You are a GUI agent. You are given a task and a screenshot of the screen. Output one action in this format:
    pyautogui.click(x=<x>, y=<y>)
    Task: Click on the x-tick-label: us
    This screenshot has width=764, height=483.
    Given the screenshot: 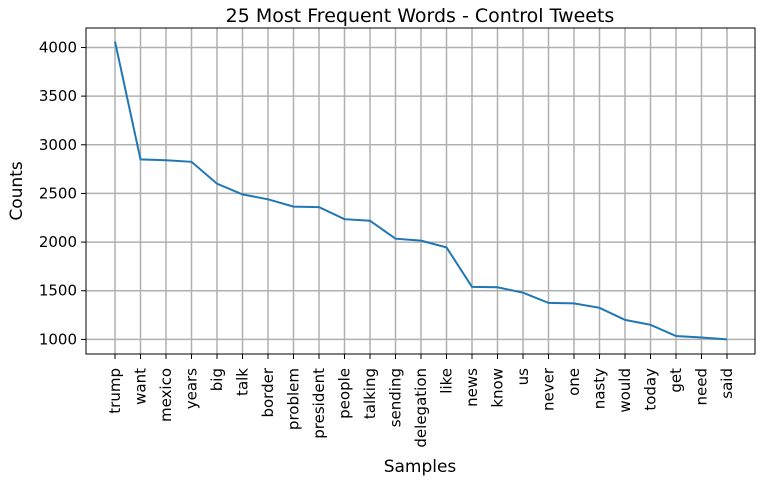 What is the action you would take?
    pyautogui.click(x=523, y=377)
    